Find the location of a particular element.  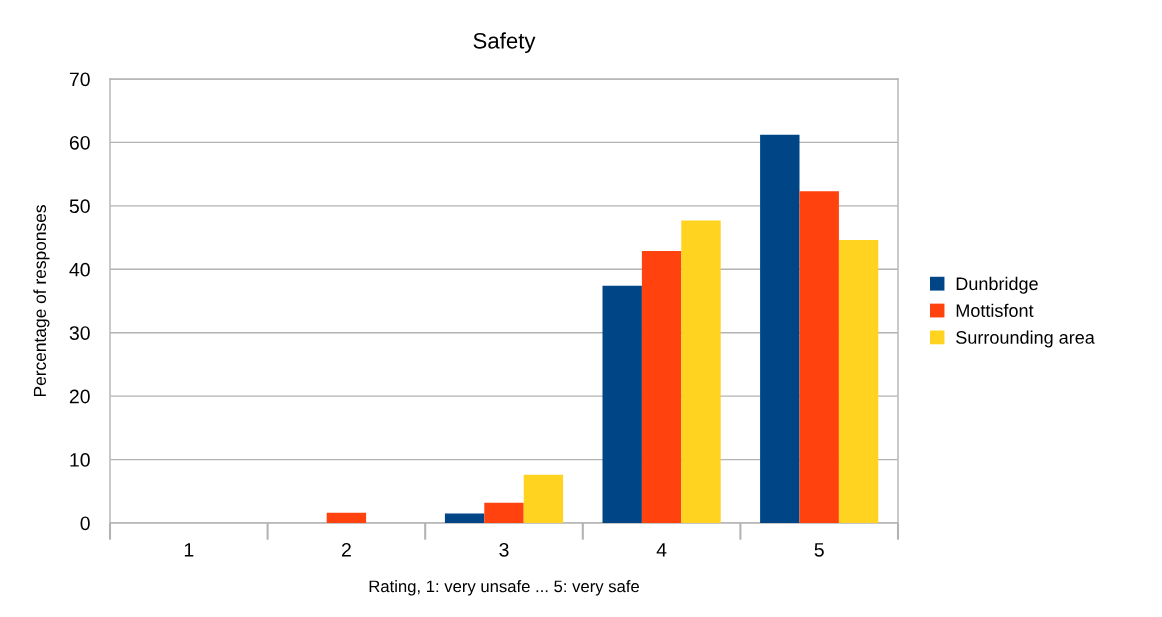

x-tick-label: 5 is located at coordinates (819, 550).